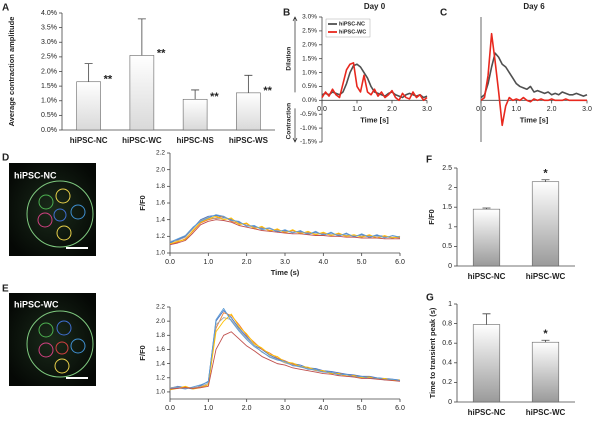  I want to click on chart-title: Day 6, so click(534, 6).